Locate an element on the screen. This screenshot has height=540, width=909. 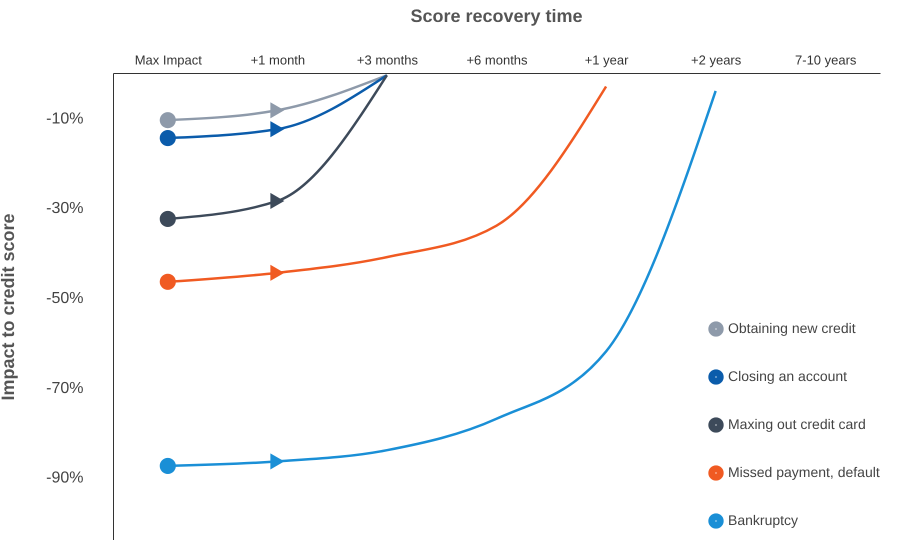
legend-label: Obtaining new credit is located at coordinates (792, 328).